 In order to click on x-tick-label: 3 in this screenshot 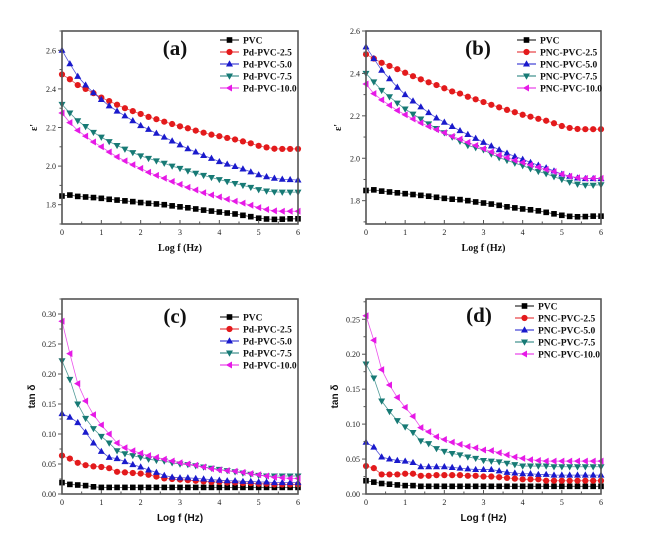, I will do `click(180, 502)`.